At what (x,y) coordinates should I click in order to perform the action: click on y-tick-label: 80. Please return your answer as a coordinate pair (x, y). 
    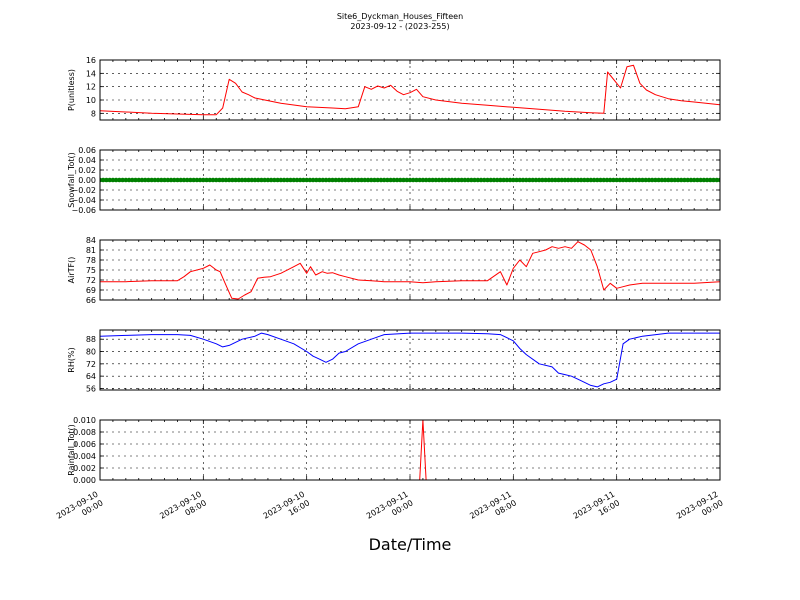
    Looking at the image, I should click on (91, 352).